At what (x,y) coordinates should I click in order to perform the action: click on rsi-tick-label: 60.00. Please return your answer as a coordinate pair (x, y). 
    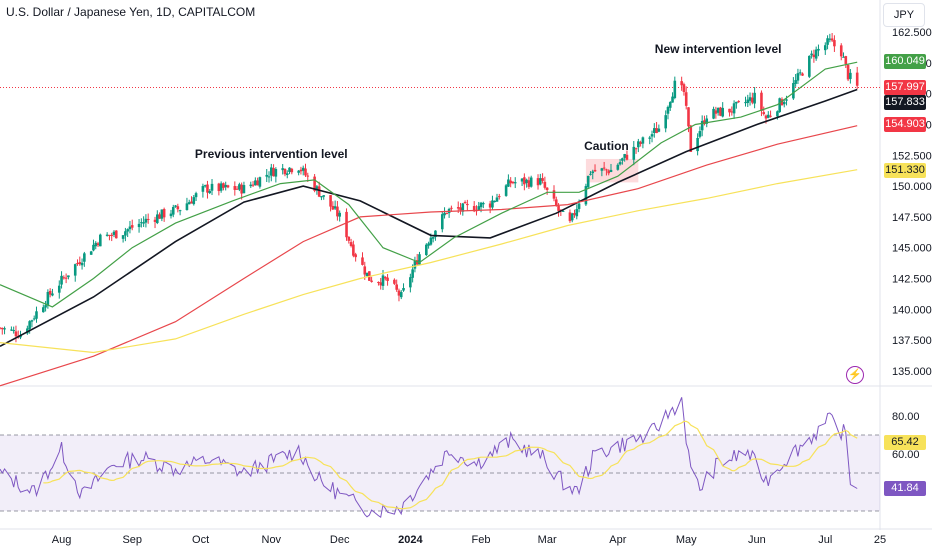
    Looking at the image, I should click on (906, 455).